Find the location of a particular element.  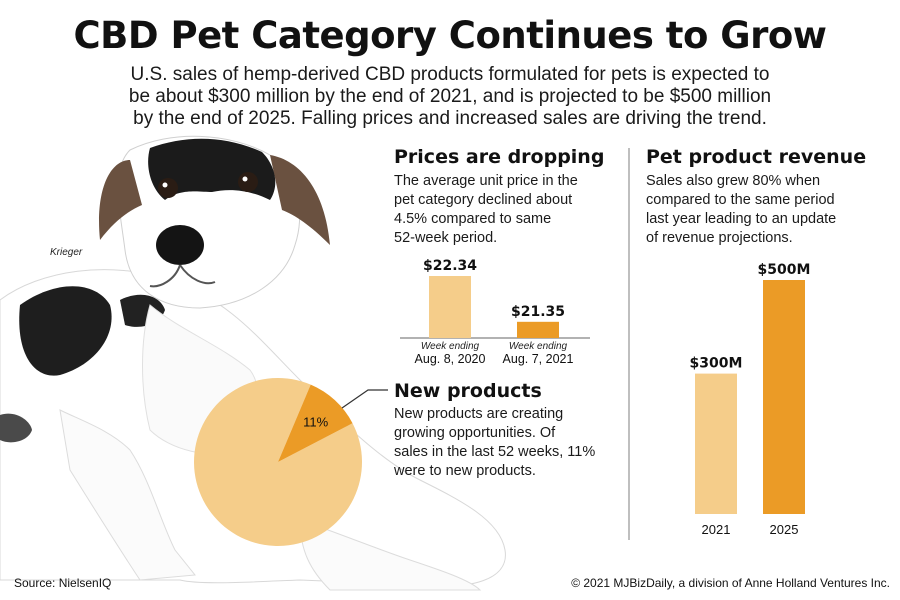

revenue-line: compared to the same period is located at coordinates (740, 200).